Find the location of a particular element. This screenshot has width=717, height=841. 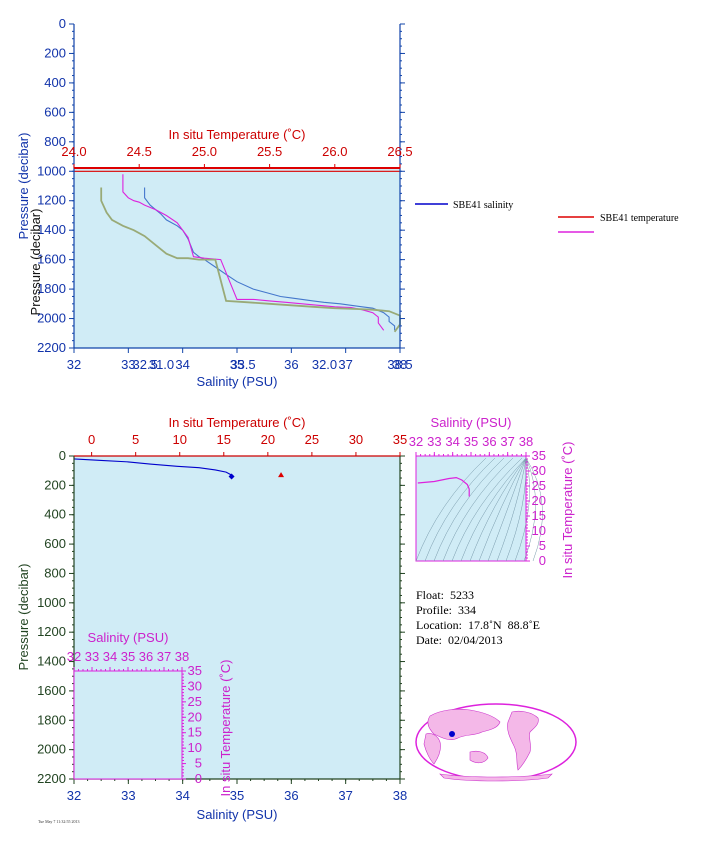

map-landmass-americas is located at coordinates (523, 740).